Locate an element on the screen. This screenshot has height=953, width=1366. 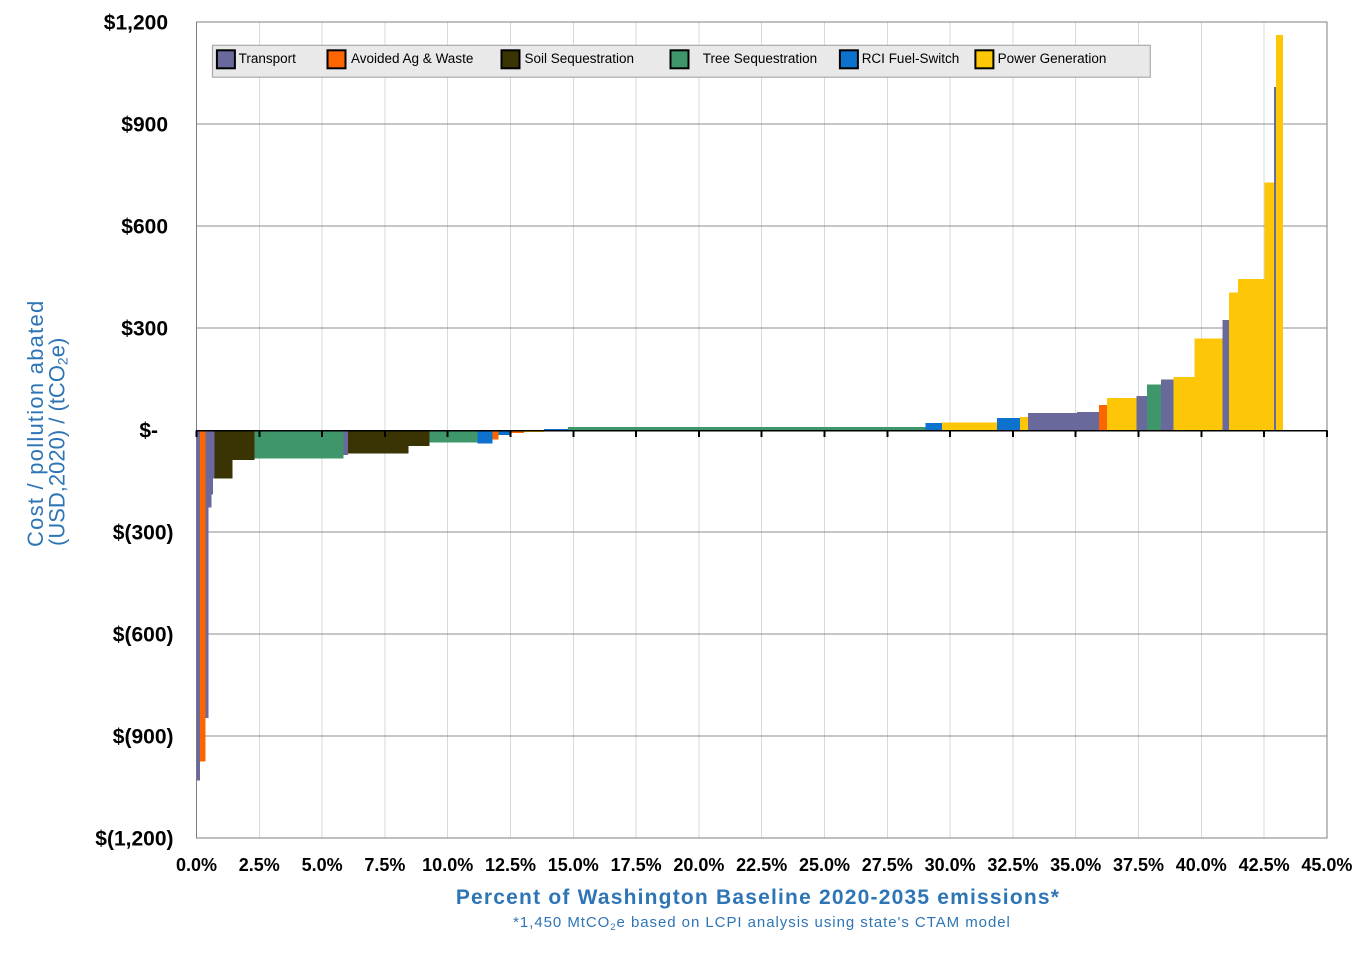
svg-text: 10.0% is located at coordinates (447, 865).